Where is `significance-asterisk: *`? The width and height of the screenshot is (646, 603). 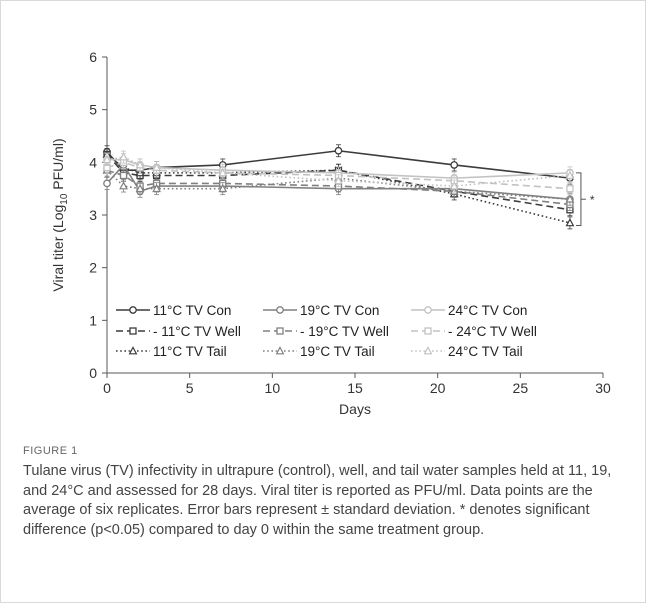
significance-asterisk: * is located at coordinates (592, 200).